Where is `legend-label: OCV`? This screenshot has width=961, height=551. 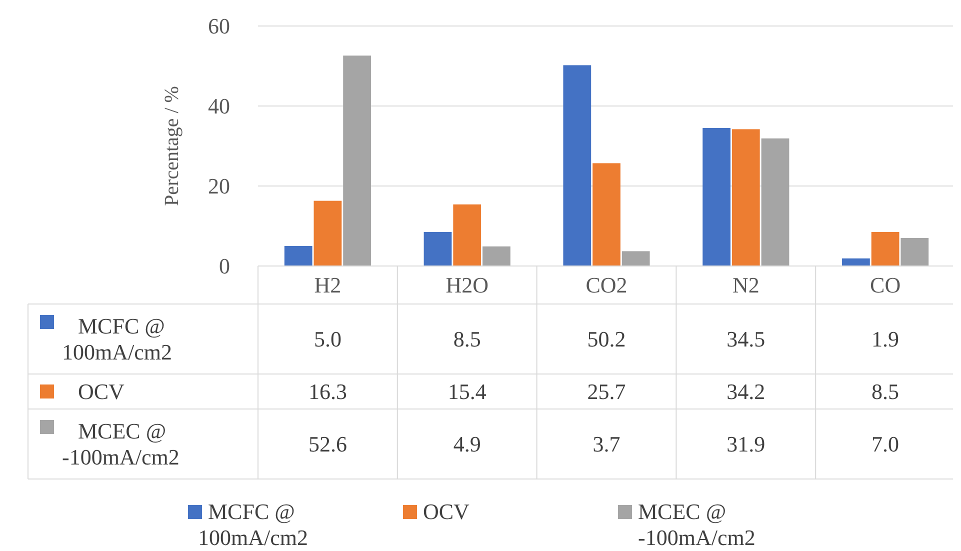
legend-label: OCV is located at coordinates (101, 391).